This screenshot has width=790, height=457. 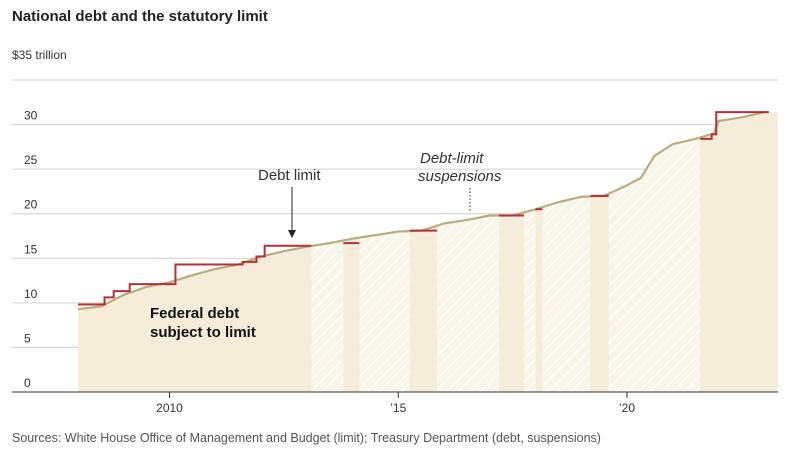 What do you see at coordinates (452, 158) in the screenshot?
I see `suspensions-label-line1: Debt-limit` at bounding box center [452, 158].